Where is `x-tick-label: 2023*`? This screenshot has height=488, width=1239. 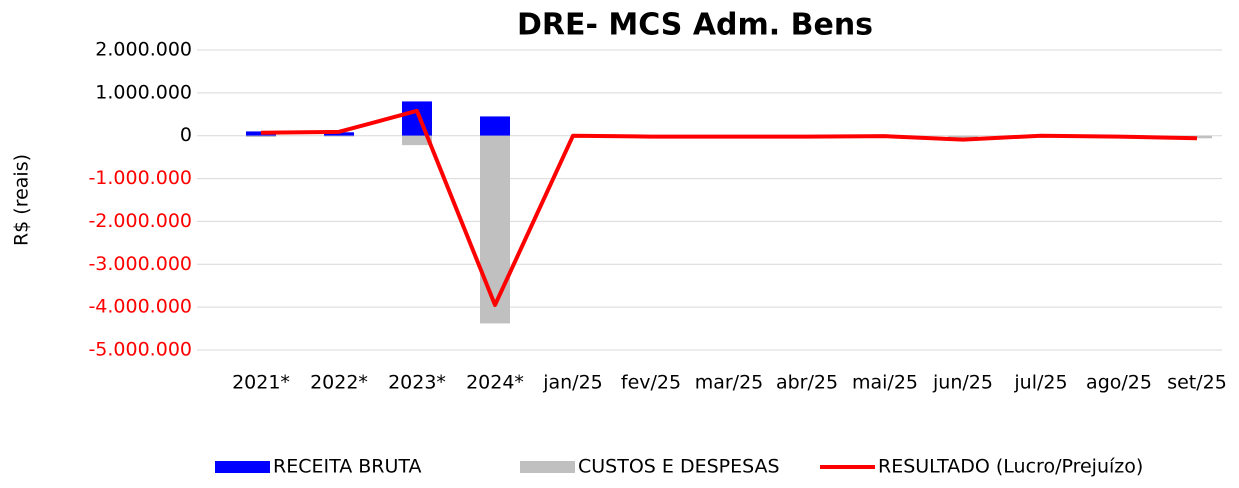
x-tick-label: 2023* is located at coordinates (417, 383).